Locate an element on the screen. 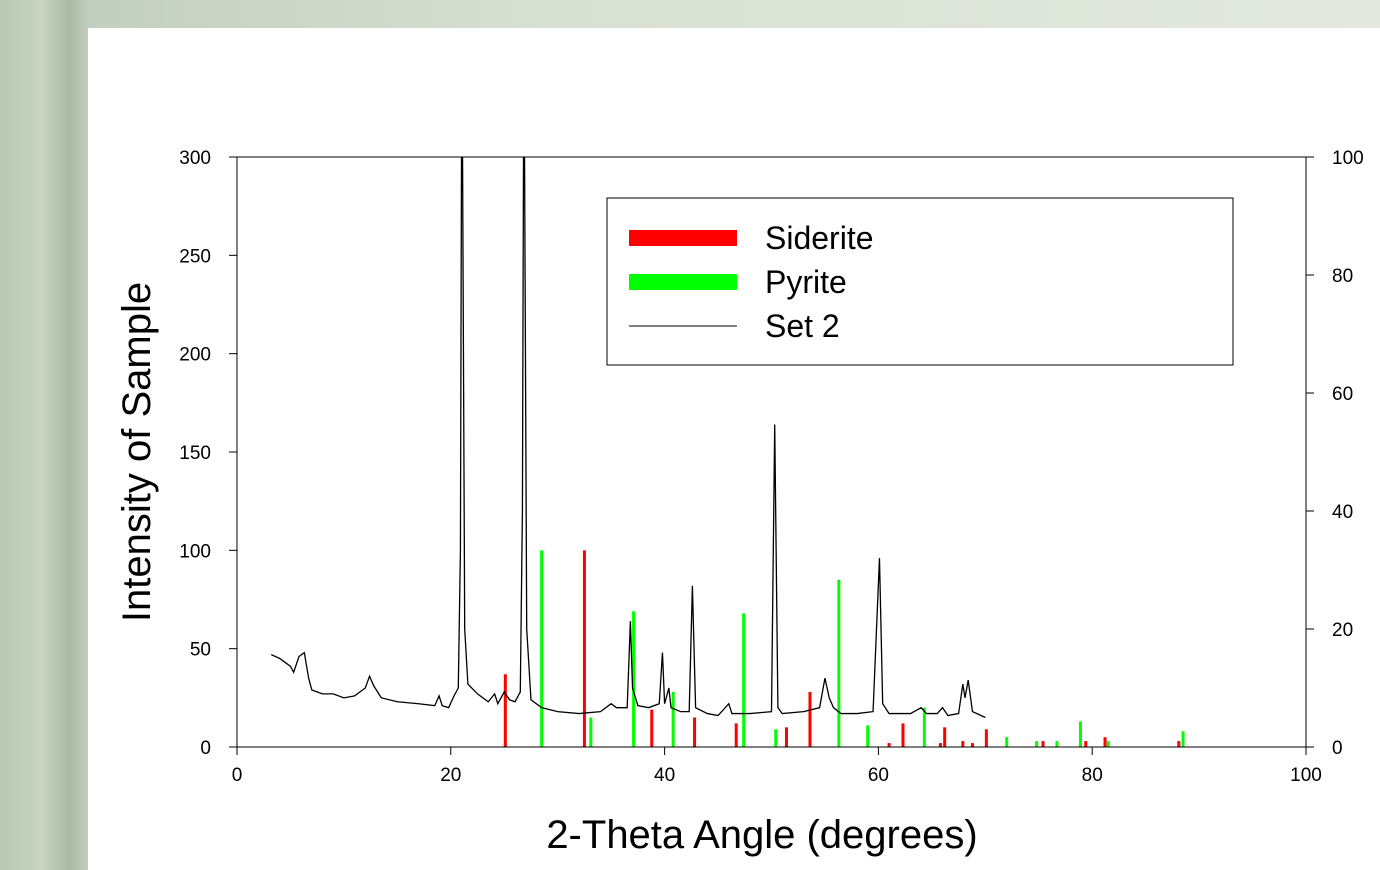  y-tick-label: 0 is located at coordinates (205, 748).